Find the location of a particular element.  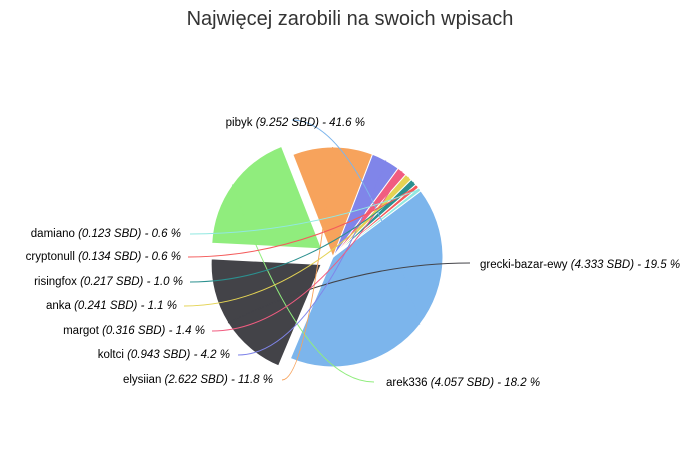

connector-koltci is located at coordinates (312, 258).